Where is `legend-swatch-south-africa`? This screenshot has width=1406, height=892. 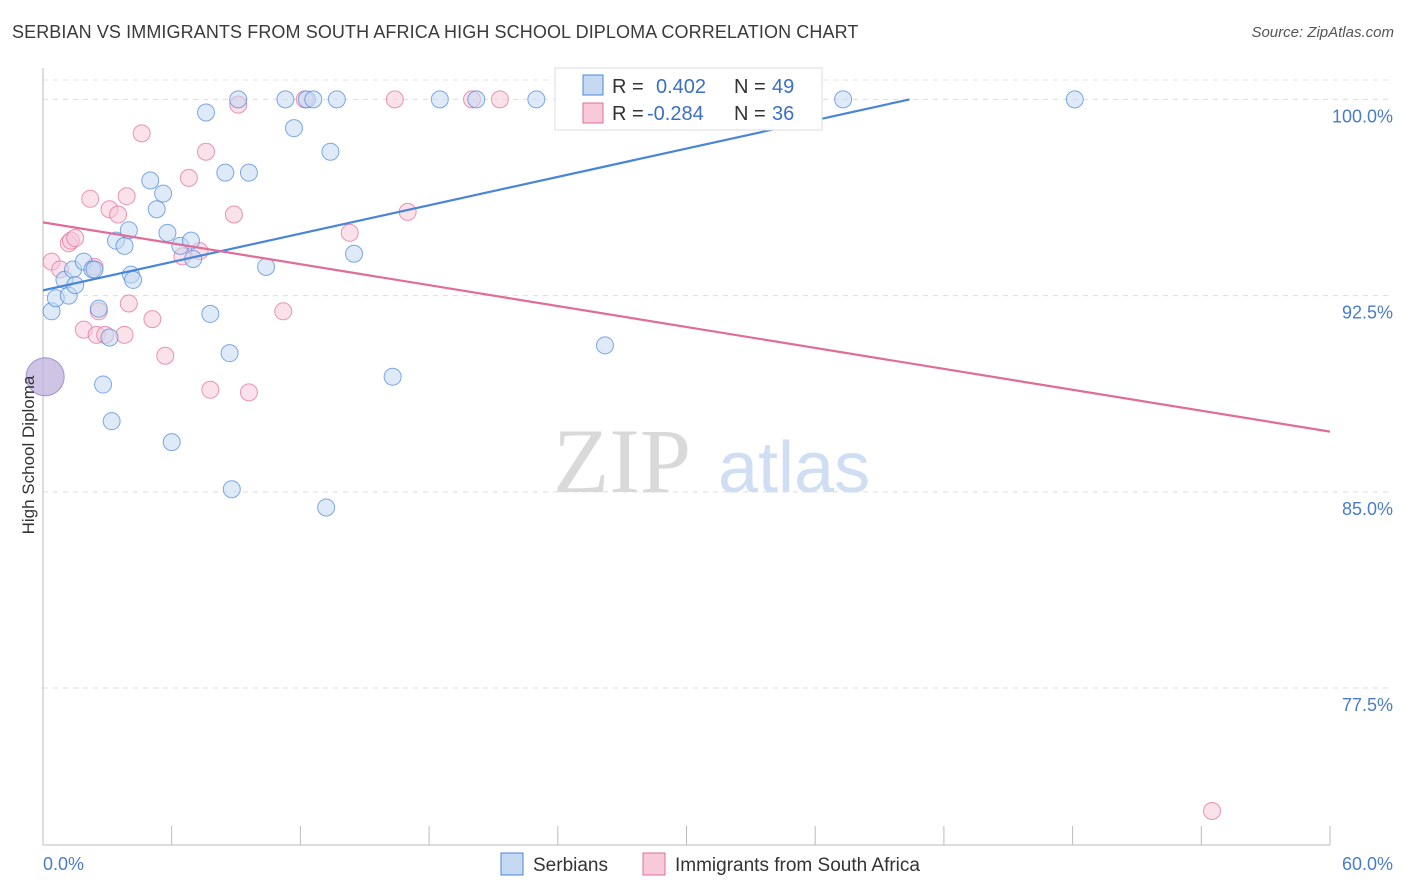
legend-swatch-south-africa is located at coordinates (593, 113).